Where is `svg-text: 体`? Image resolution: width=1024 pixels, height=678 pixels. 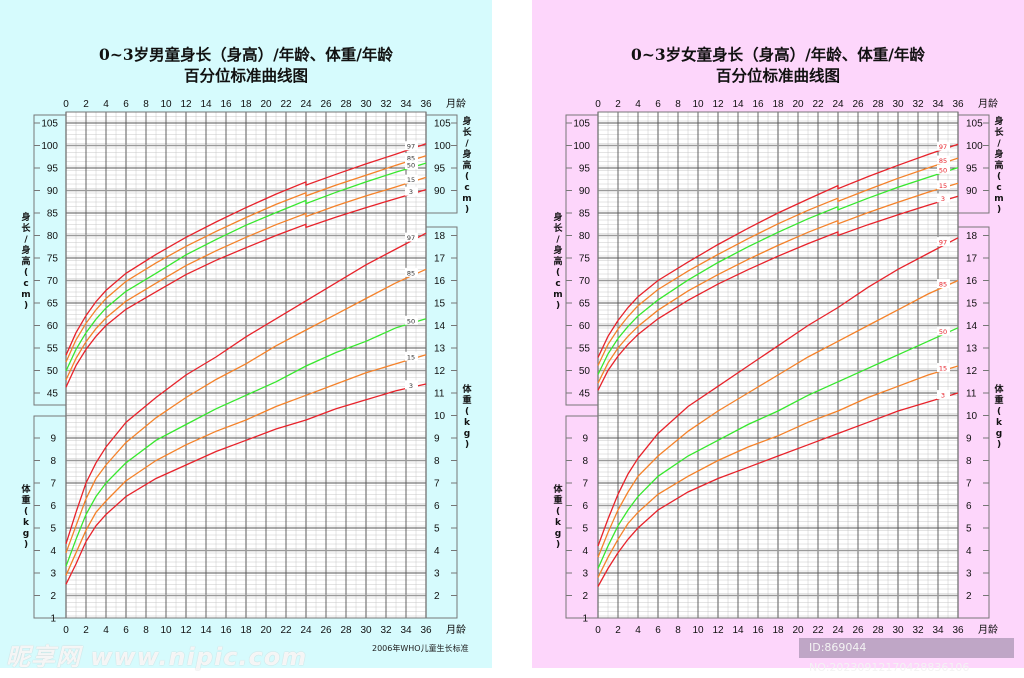 svg-text: 体 is located at coordinates (467, 389).